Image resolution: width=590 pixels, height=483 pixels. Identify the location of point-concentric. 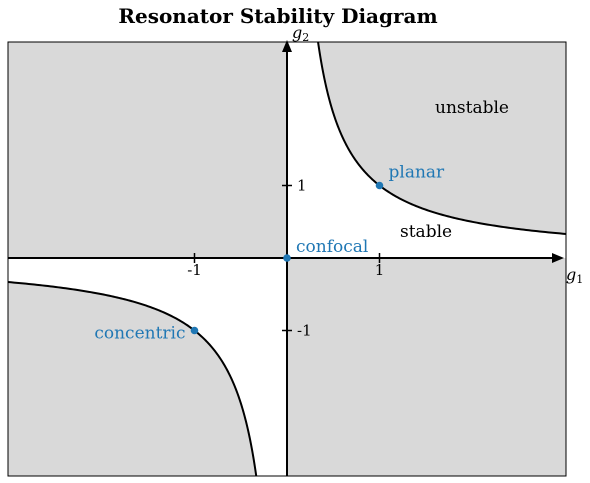
(195, 331).